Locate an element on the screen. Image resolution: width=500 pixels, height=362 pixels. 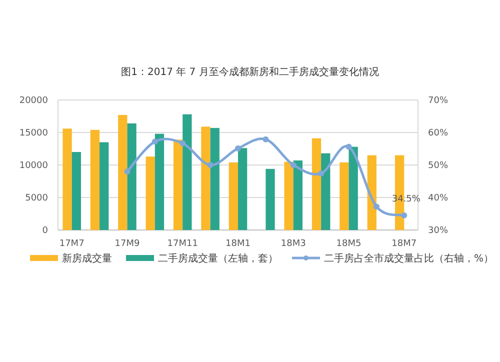
x-tick-label: 18M1 is located at coordinates (238, 244).